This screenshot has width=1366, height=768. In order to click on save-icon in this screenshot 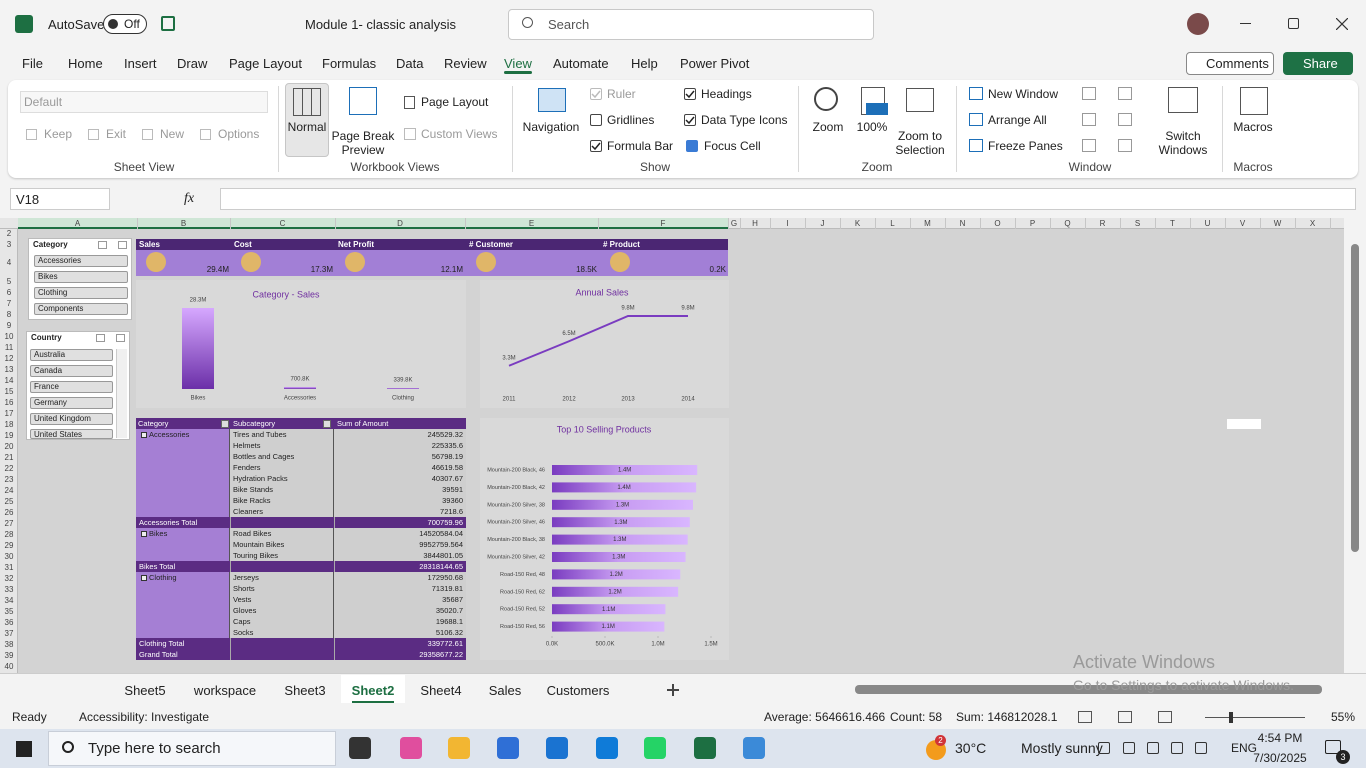, I will do `click(168, 23)`.